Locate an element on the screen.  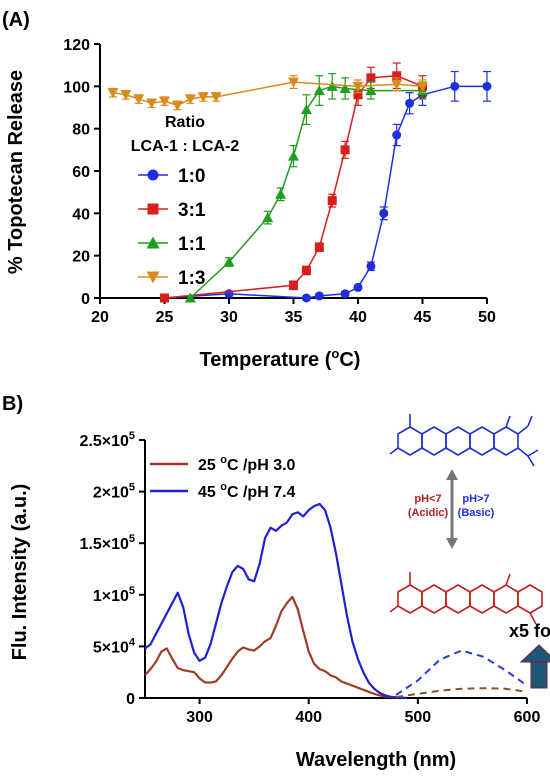
chart-a-ylabel: % Topotecan Release is located at coordinates (16, 172).